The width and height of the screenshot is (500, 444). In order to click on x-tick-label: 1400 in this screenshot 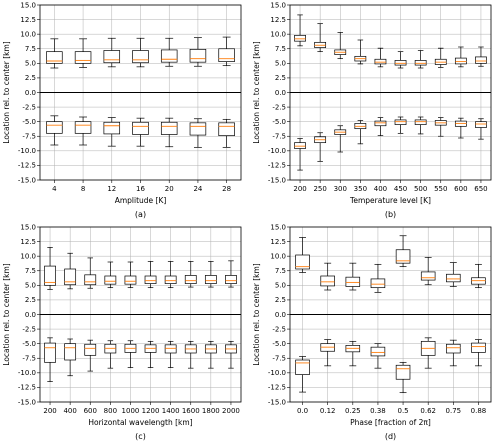, I will do `click(171, 411)`.